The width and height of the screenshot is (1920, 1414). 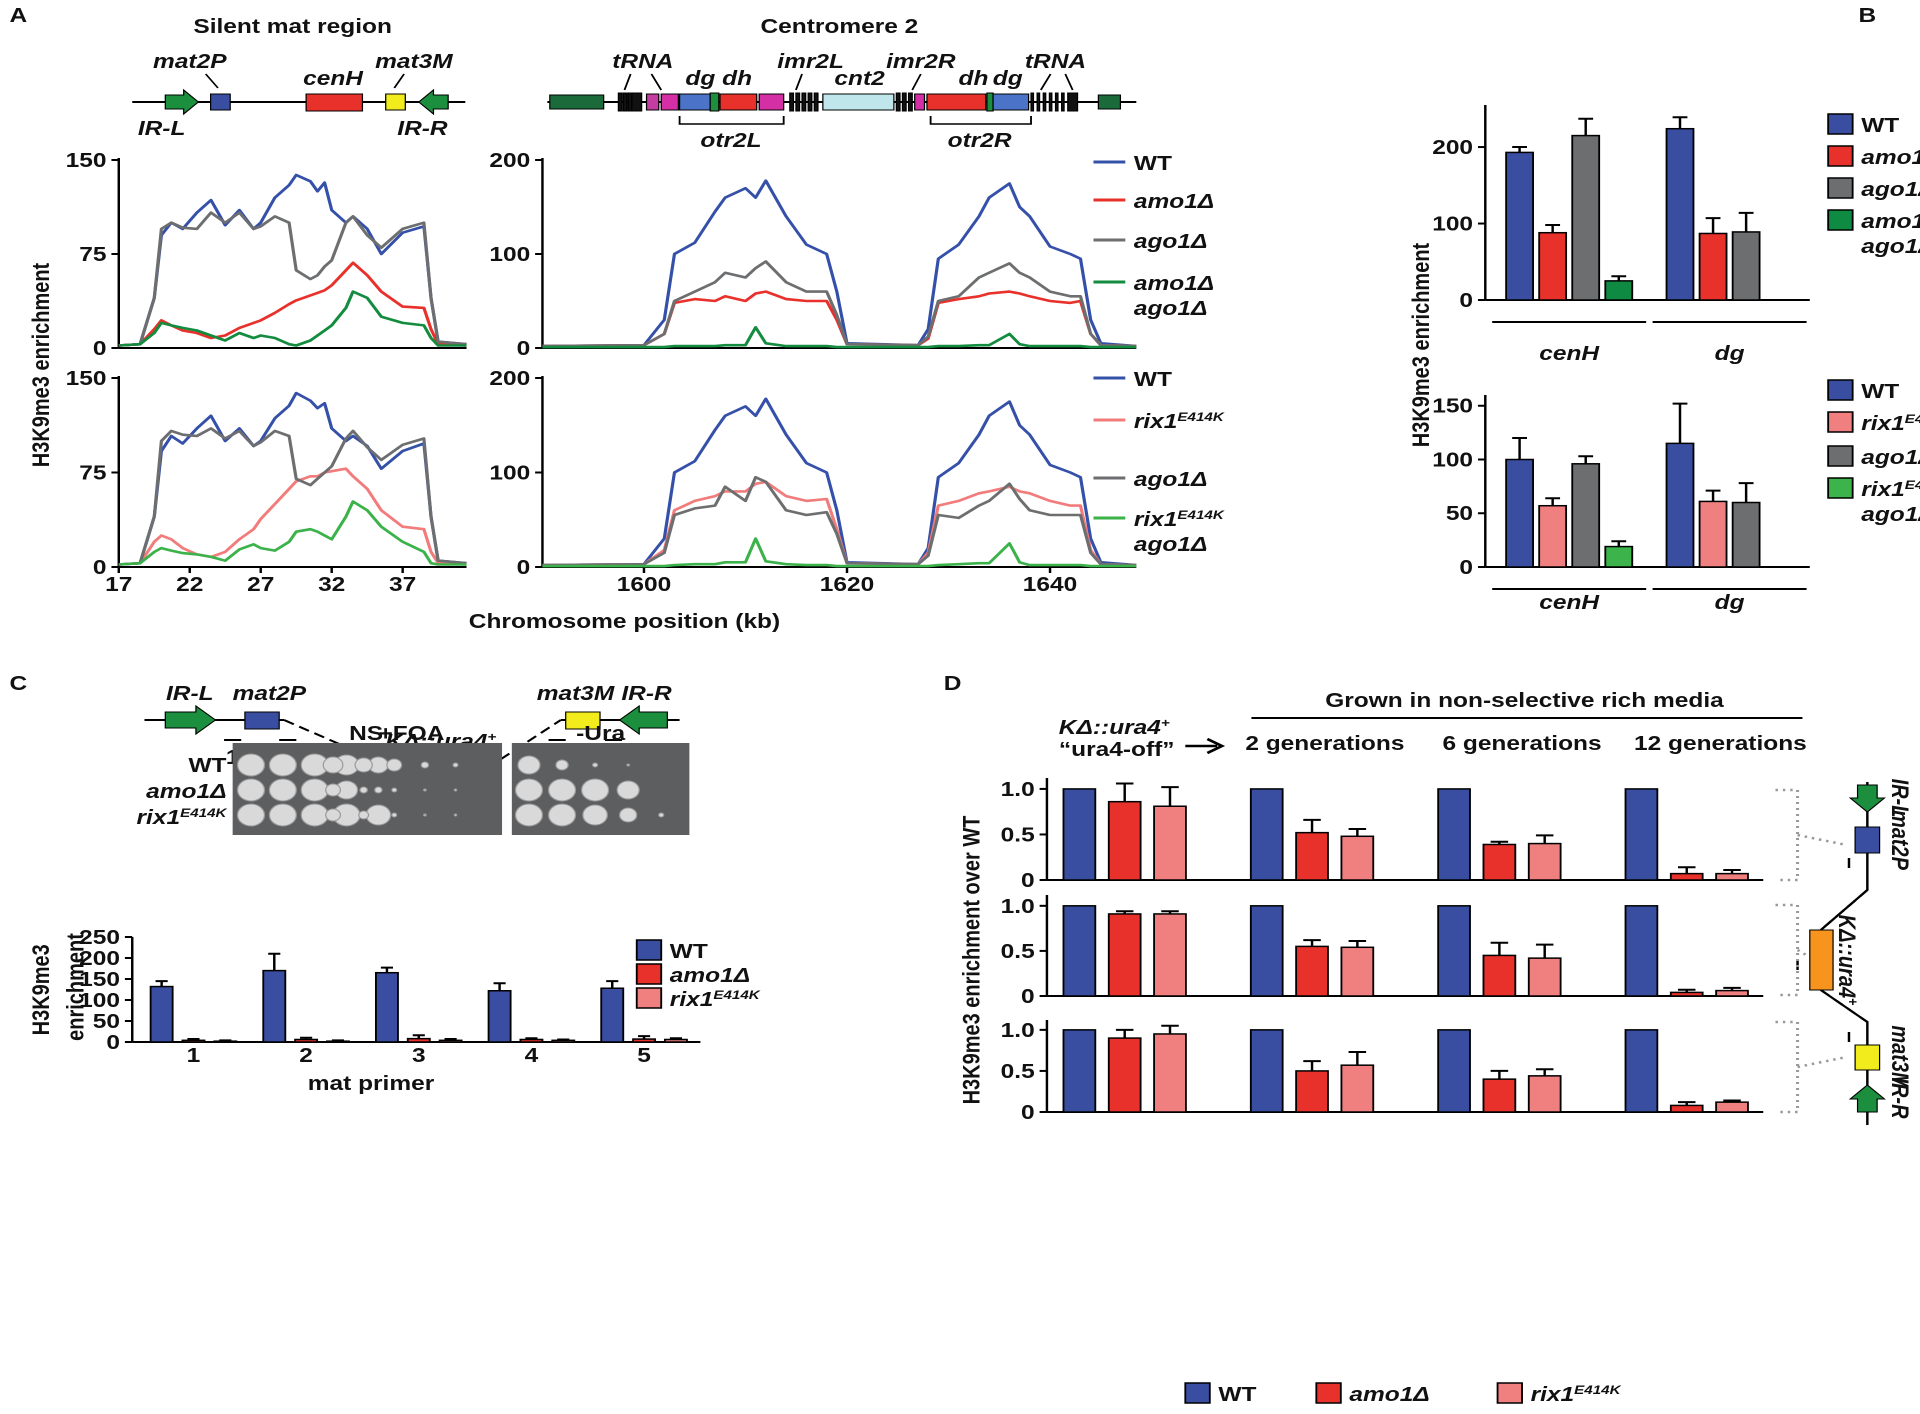 What do you see at coordinates (190, 61) in the screenshot?
I see `gene-label: mat2P` at bounding box center [190, 61].